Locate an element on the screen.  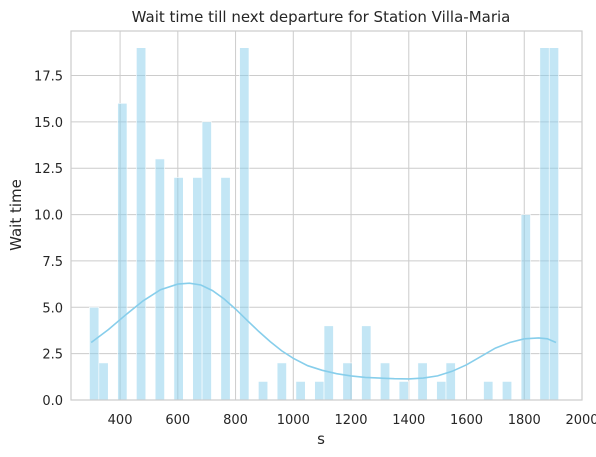
x-axis-ticks: 400 600 800 1000 1200 1400 1600 1800 2000 is located at coordinates (352, 420).